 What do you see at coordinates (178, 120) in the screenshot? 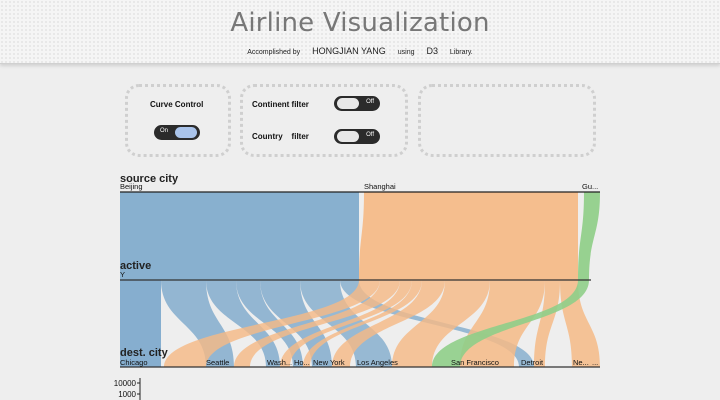
I see `curve-control-panel: Curve Control On` at bounding box center [178, 120].